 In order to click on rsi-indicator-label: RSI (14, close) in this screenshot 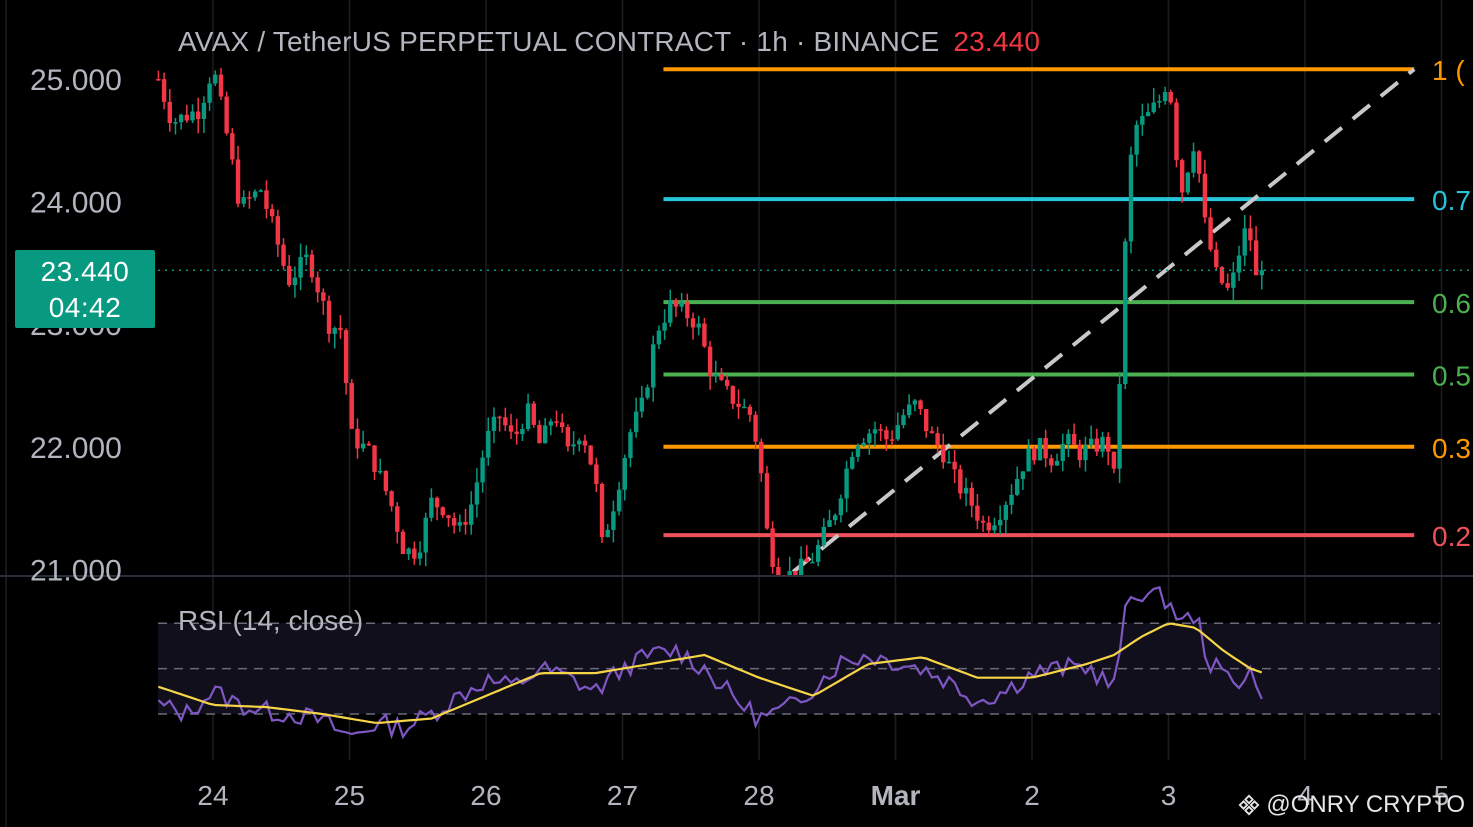, I will do `click(271, 620)`.